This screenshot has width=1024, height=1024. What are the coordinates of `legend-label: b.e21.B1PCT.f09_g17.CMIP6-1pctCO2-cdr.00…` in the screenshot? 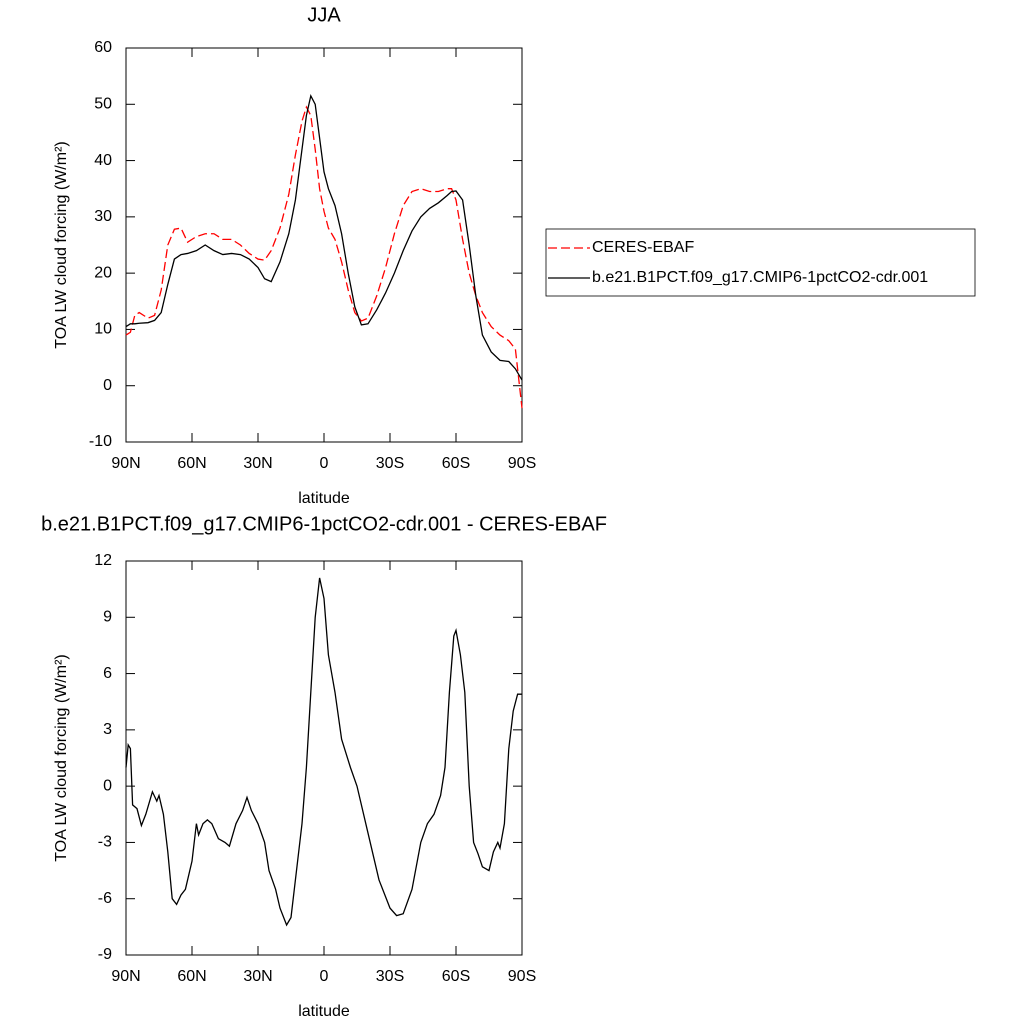 It's located at (760, 277).